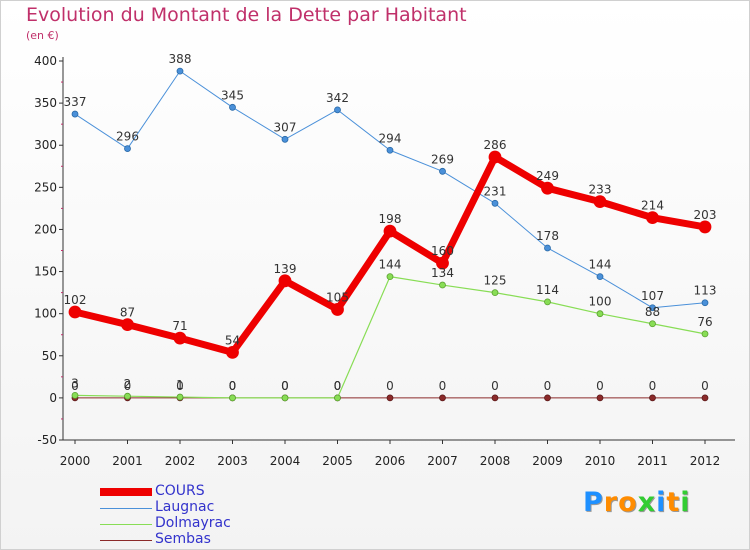 This screenshot has height=550, width=750. What do you see at coordinates (49, 356) in the screenshot?
I see `y-tick-label: 50` at bounding box center [49, 356].